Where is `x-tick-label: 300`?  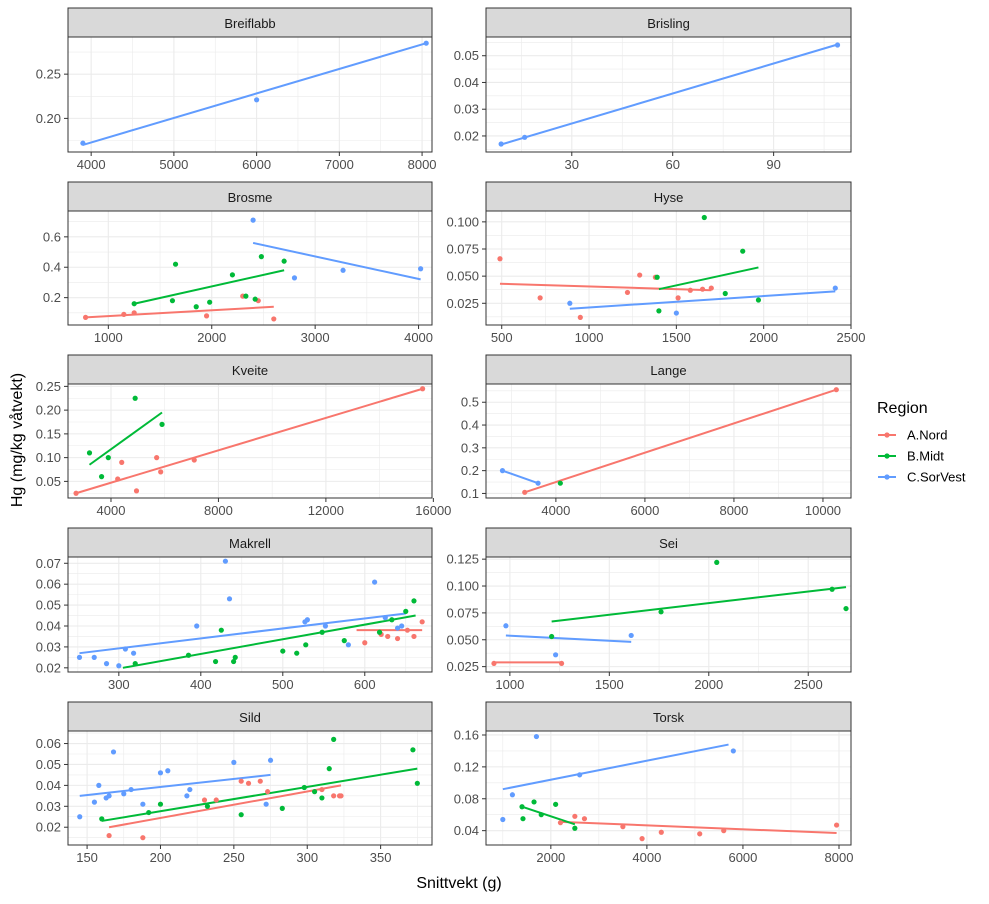
x-tick-label: 300 is located at coordinates (119, 684).